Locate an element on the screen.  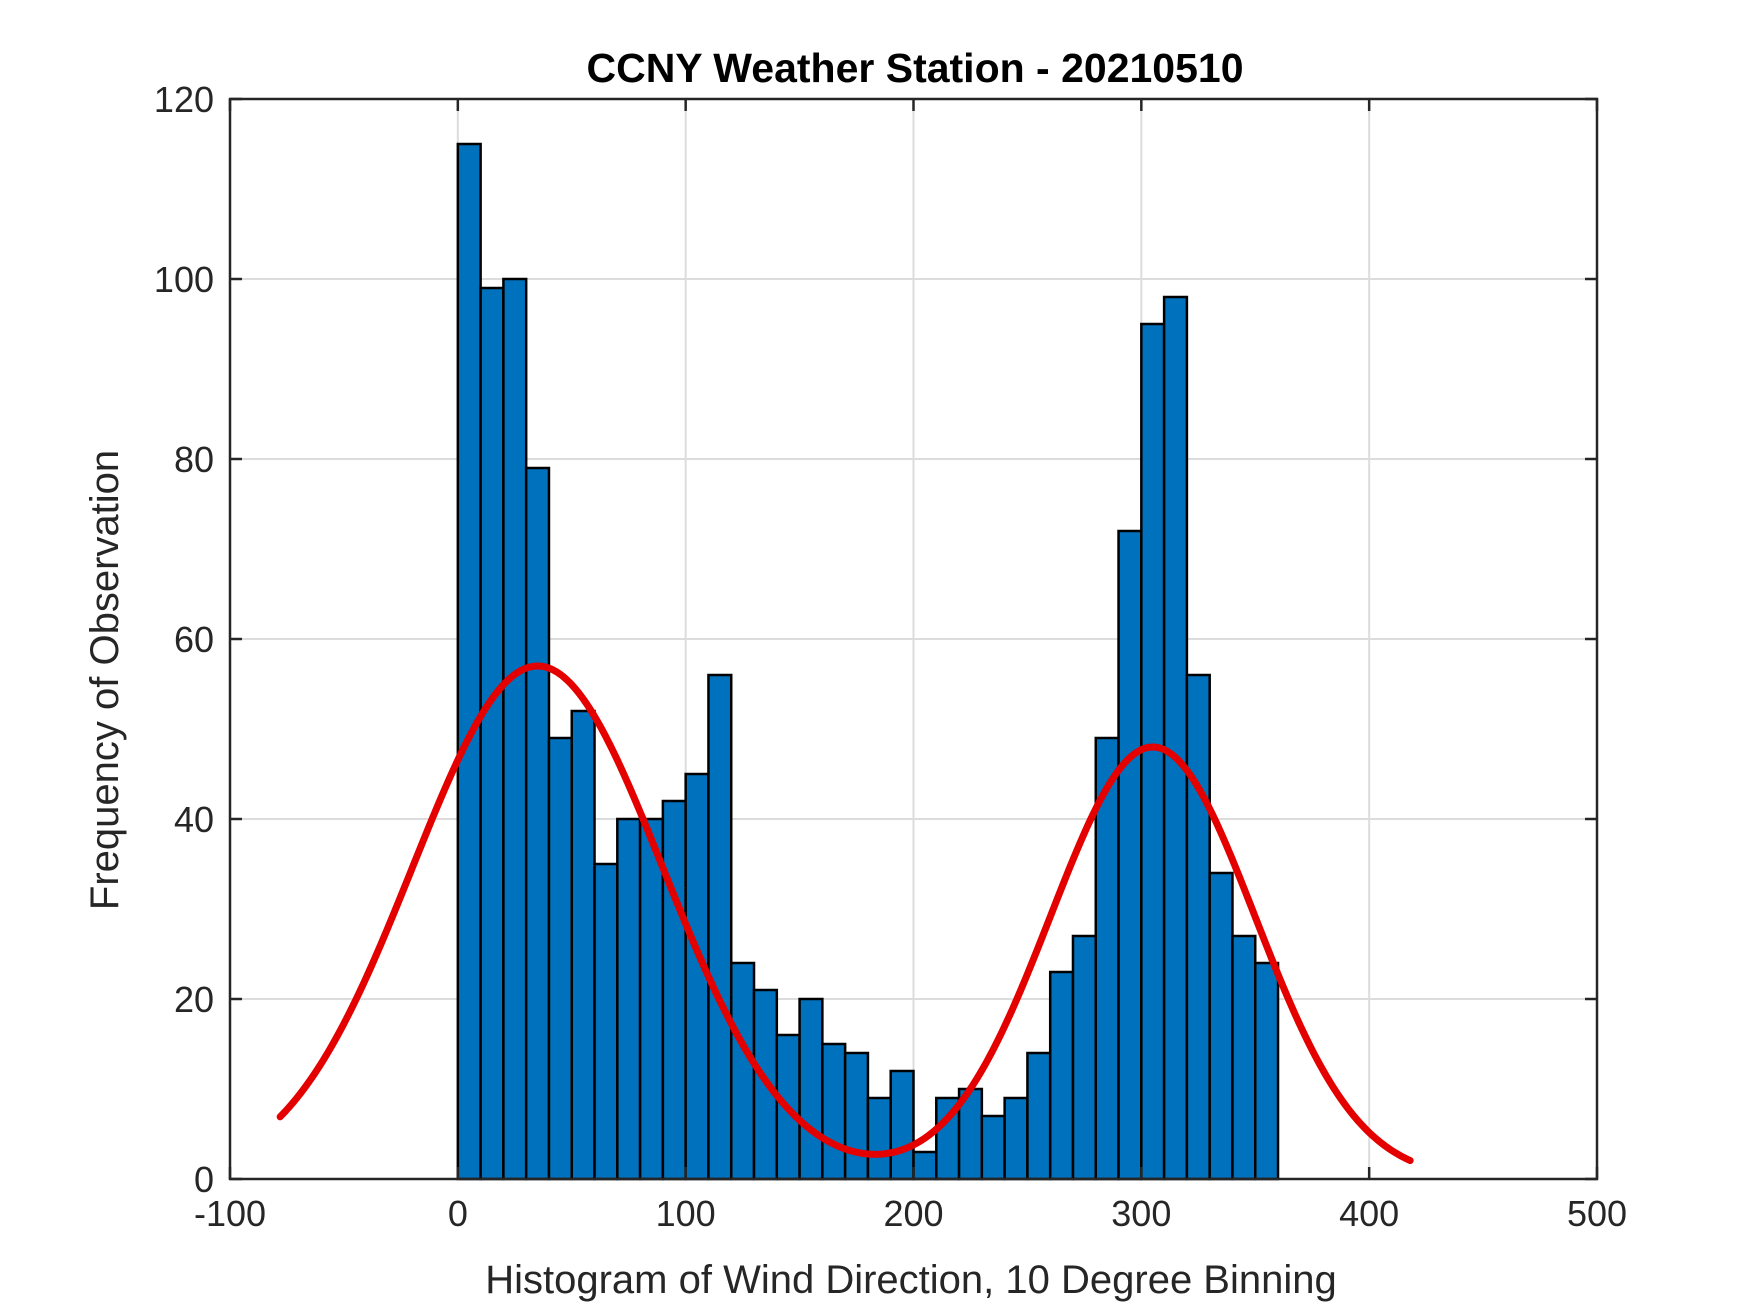
y-tick-label: 100 is located at coordinates (184, 279).